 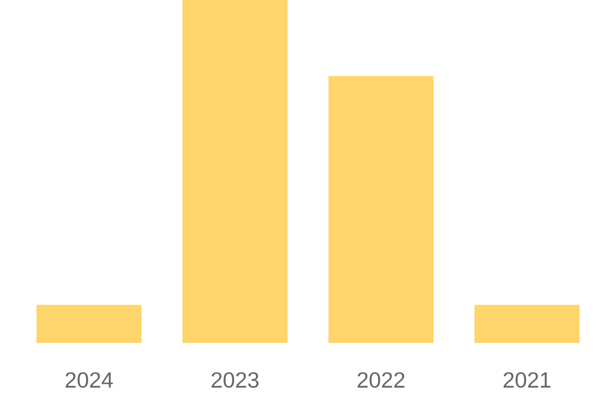 What do you see at coordinates (235, 380) in the screenshot?
I see `x-tick-label: 2023` at bounding box center [235, 380].